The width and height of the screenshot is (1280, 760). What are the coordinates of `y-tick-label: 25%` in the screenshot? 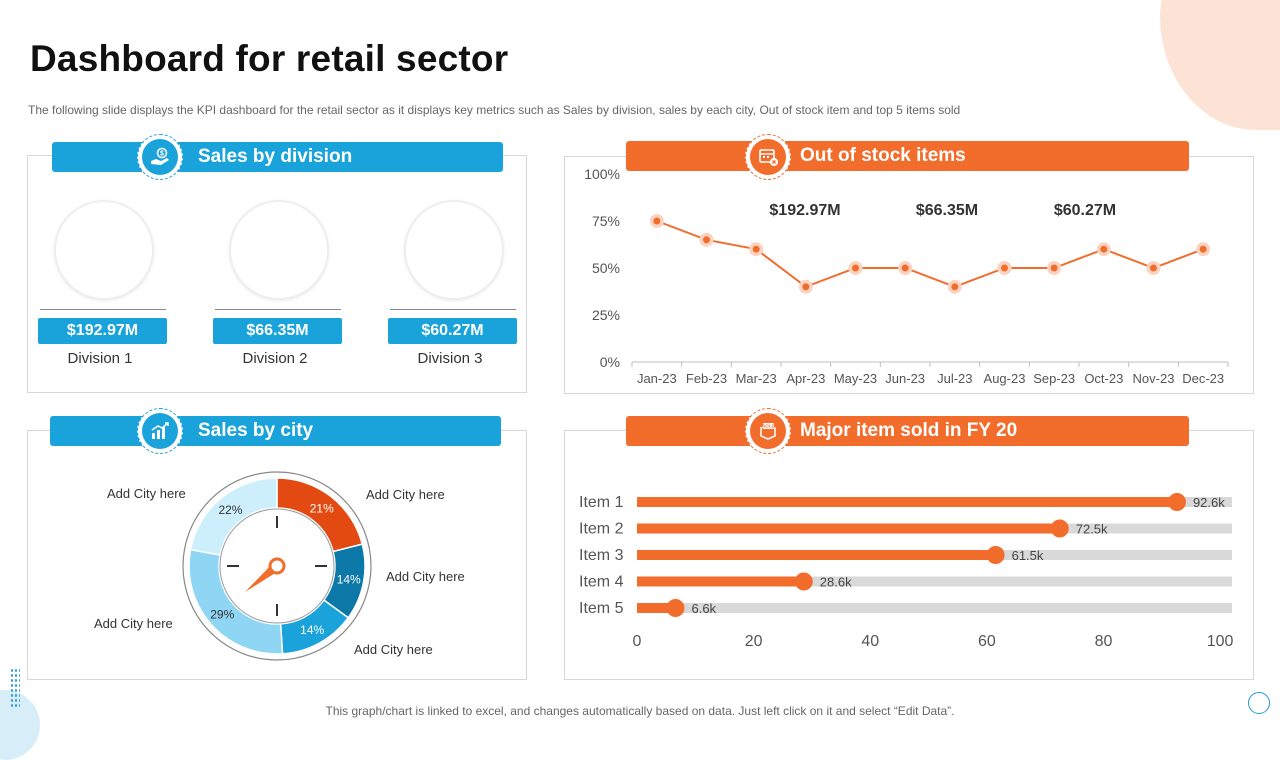 It's located at (606, 315).